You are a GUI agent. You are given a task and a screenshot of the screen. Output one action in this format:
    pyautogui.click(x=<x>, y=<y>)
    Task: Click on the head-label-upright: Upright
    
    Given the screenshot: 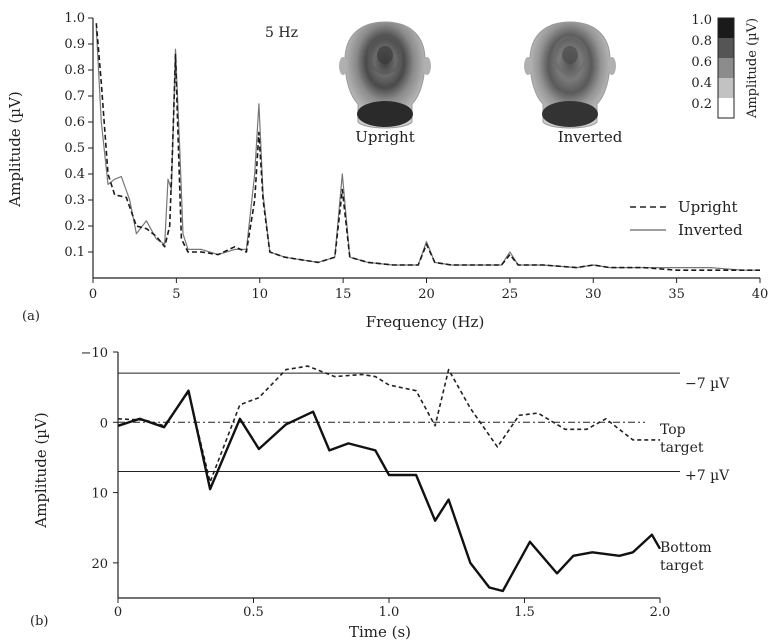 What is the action you would take?
    pyautogui.click(x=385, y=137)
    